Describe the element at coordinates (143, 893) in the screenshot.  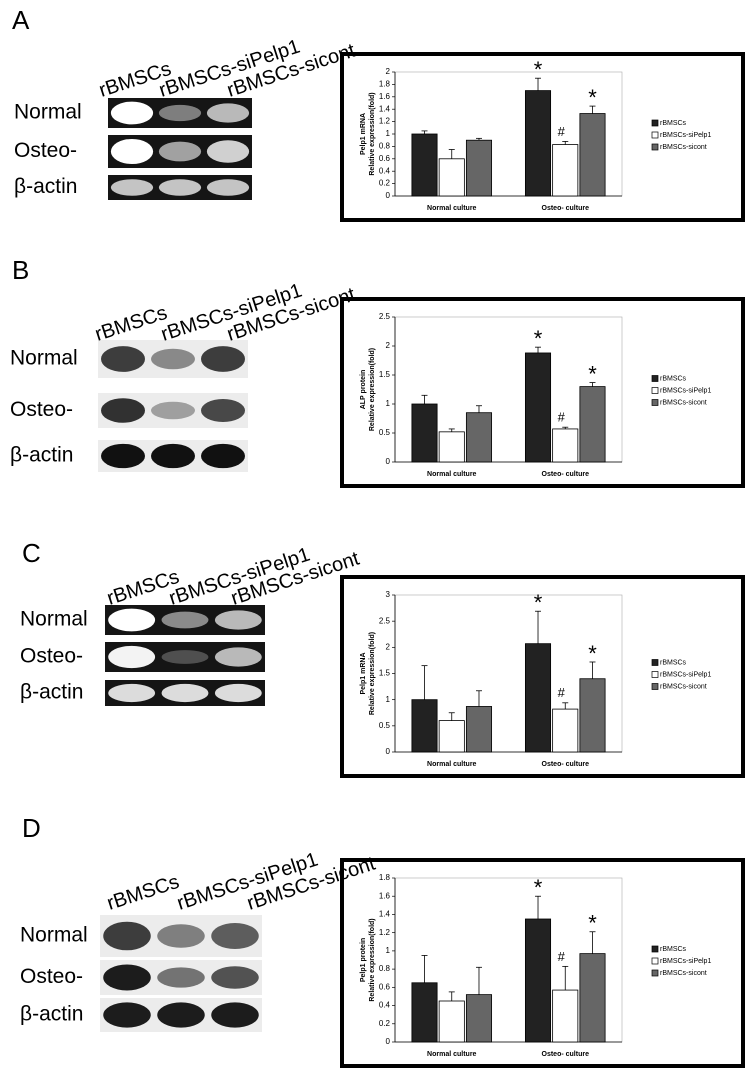
I see `lane-label: rBMSCs` at that location.